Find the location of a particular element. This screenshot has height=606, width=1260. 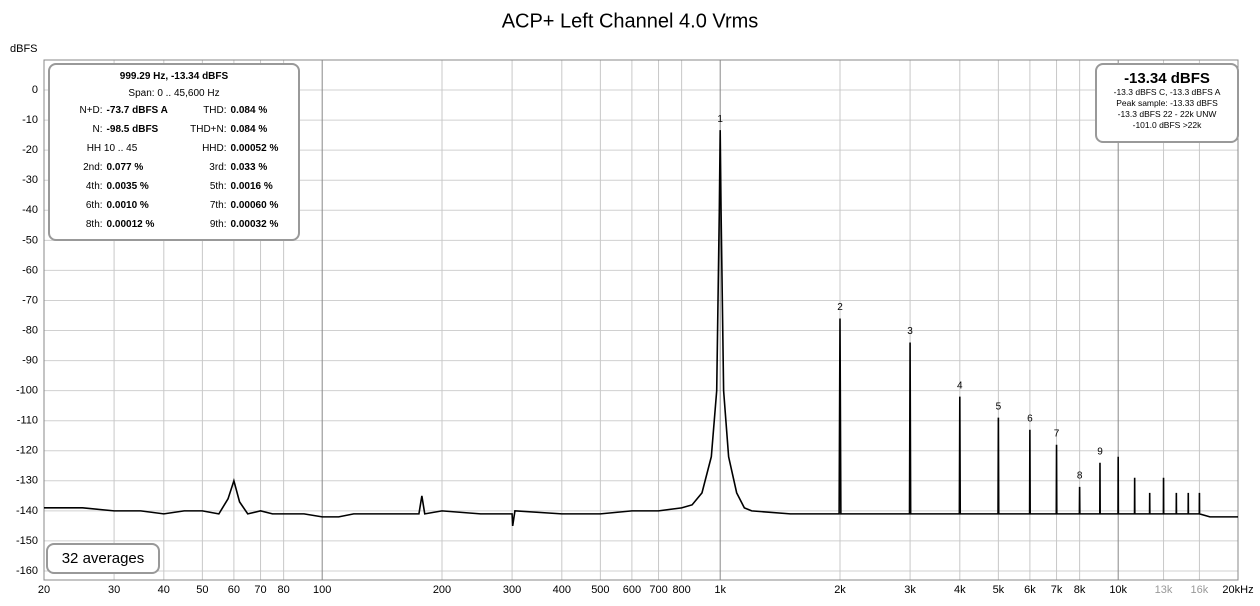

y-tick-label: -160 is located at coordinates (27, 571).